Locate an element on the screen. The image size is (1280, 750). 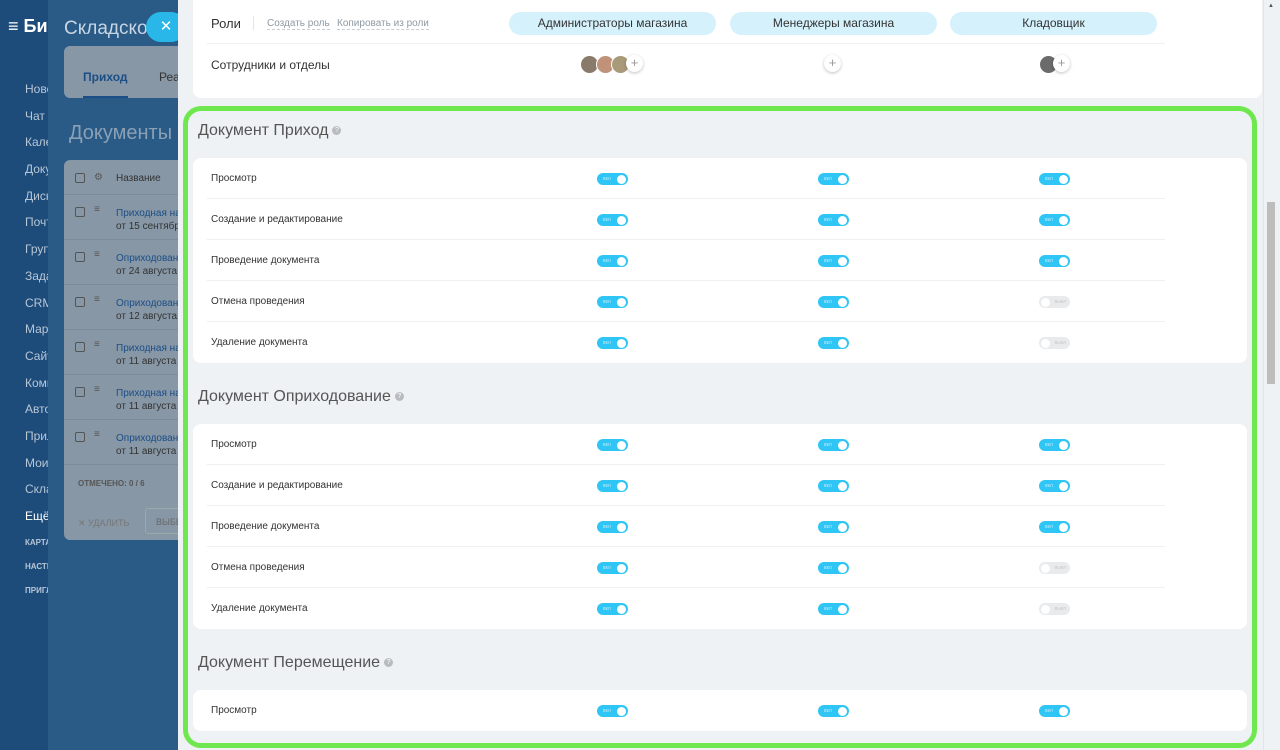
select-action-button: ВЫБЕ is located at coordinates (161, 521).